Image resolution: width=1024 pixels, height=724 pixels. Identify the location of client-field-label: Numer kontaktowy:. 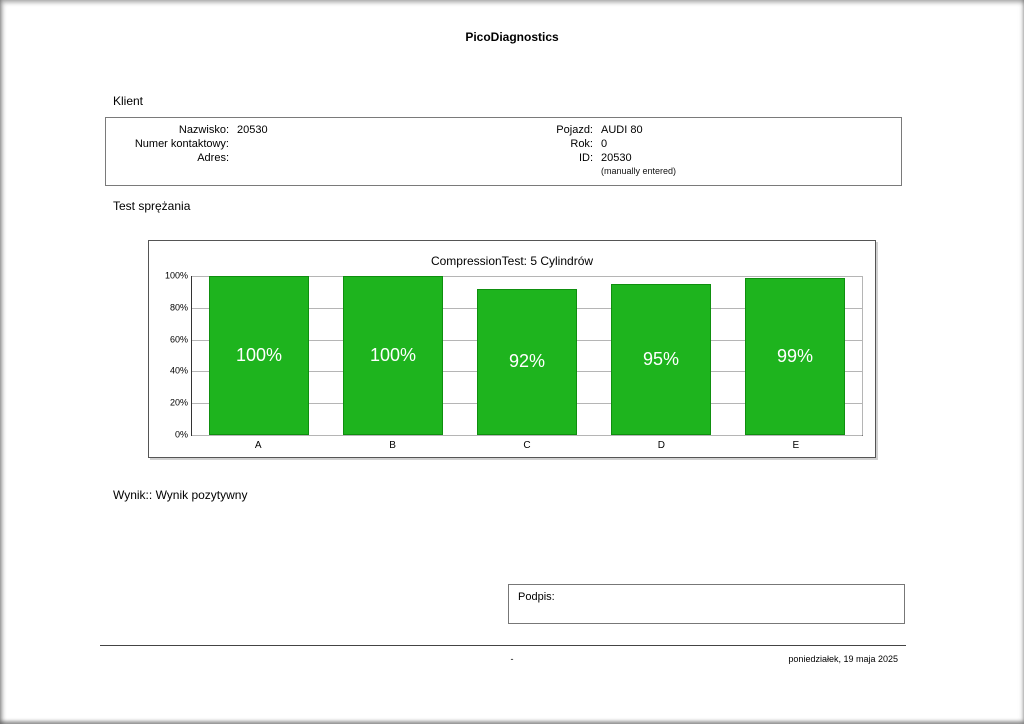
(181, 144).